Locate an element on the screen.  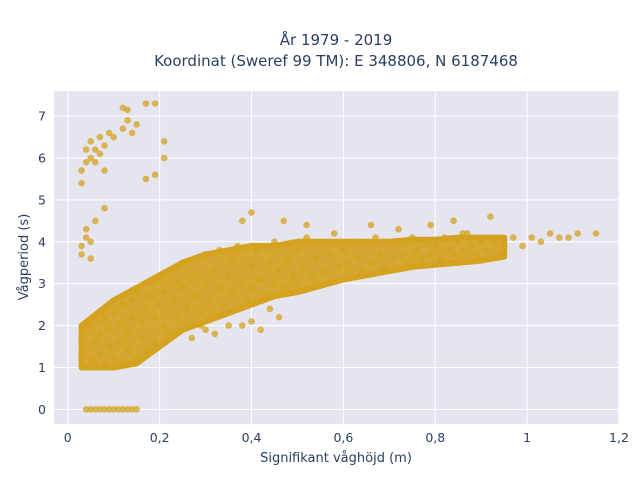
x-tick-label: 1,2 is located at coordinates (619, 437).